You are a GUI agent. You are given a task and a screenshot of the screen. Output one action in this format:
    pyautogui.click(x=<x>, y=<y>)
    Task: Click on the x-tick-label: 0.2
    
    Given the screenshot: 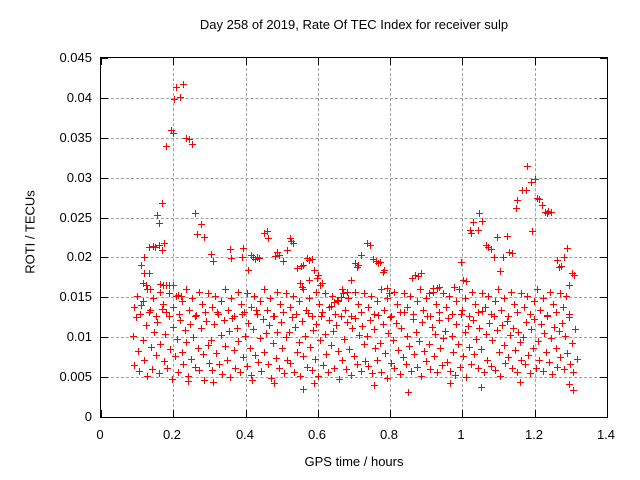 What is the action you would take?
    pyautogui.click(x=172, y=434)
    